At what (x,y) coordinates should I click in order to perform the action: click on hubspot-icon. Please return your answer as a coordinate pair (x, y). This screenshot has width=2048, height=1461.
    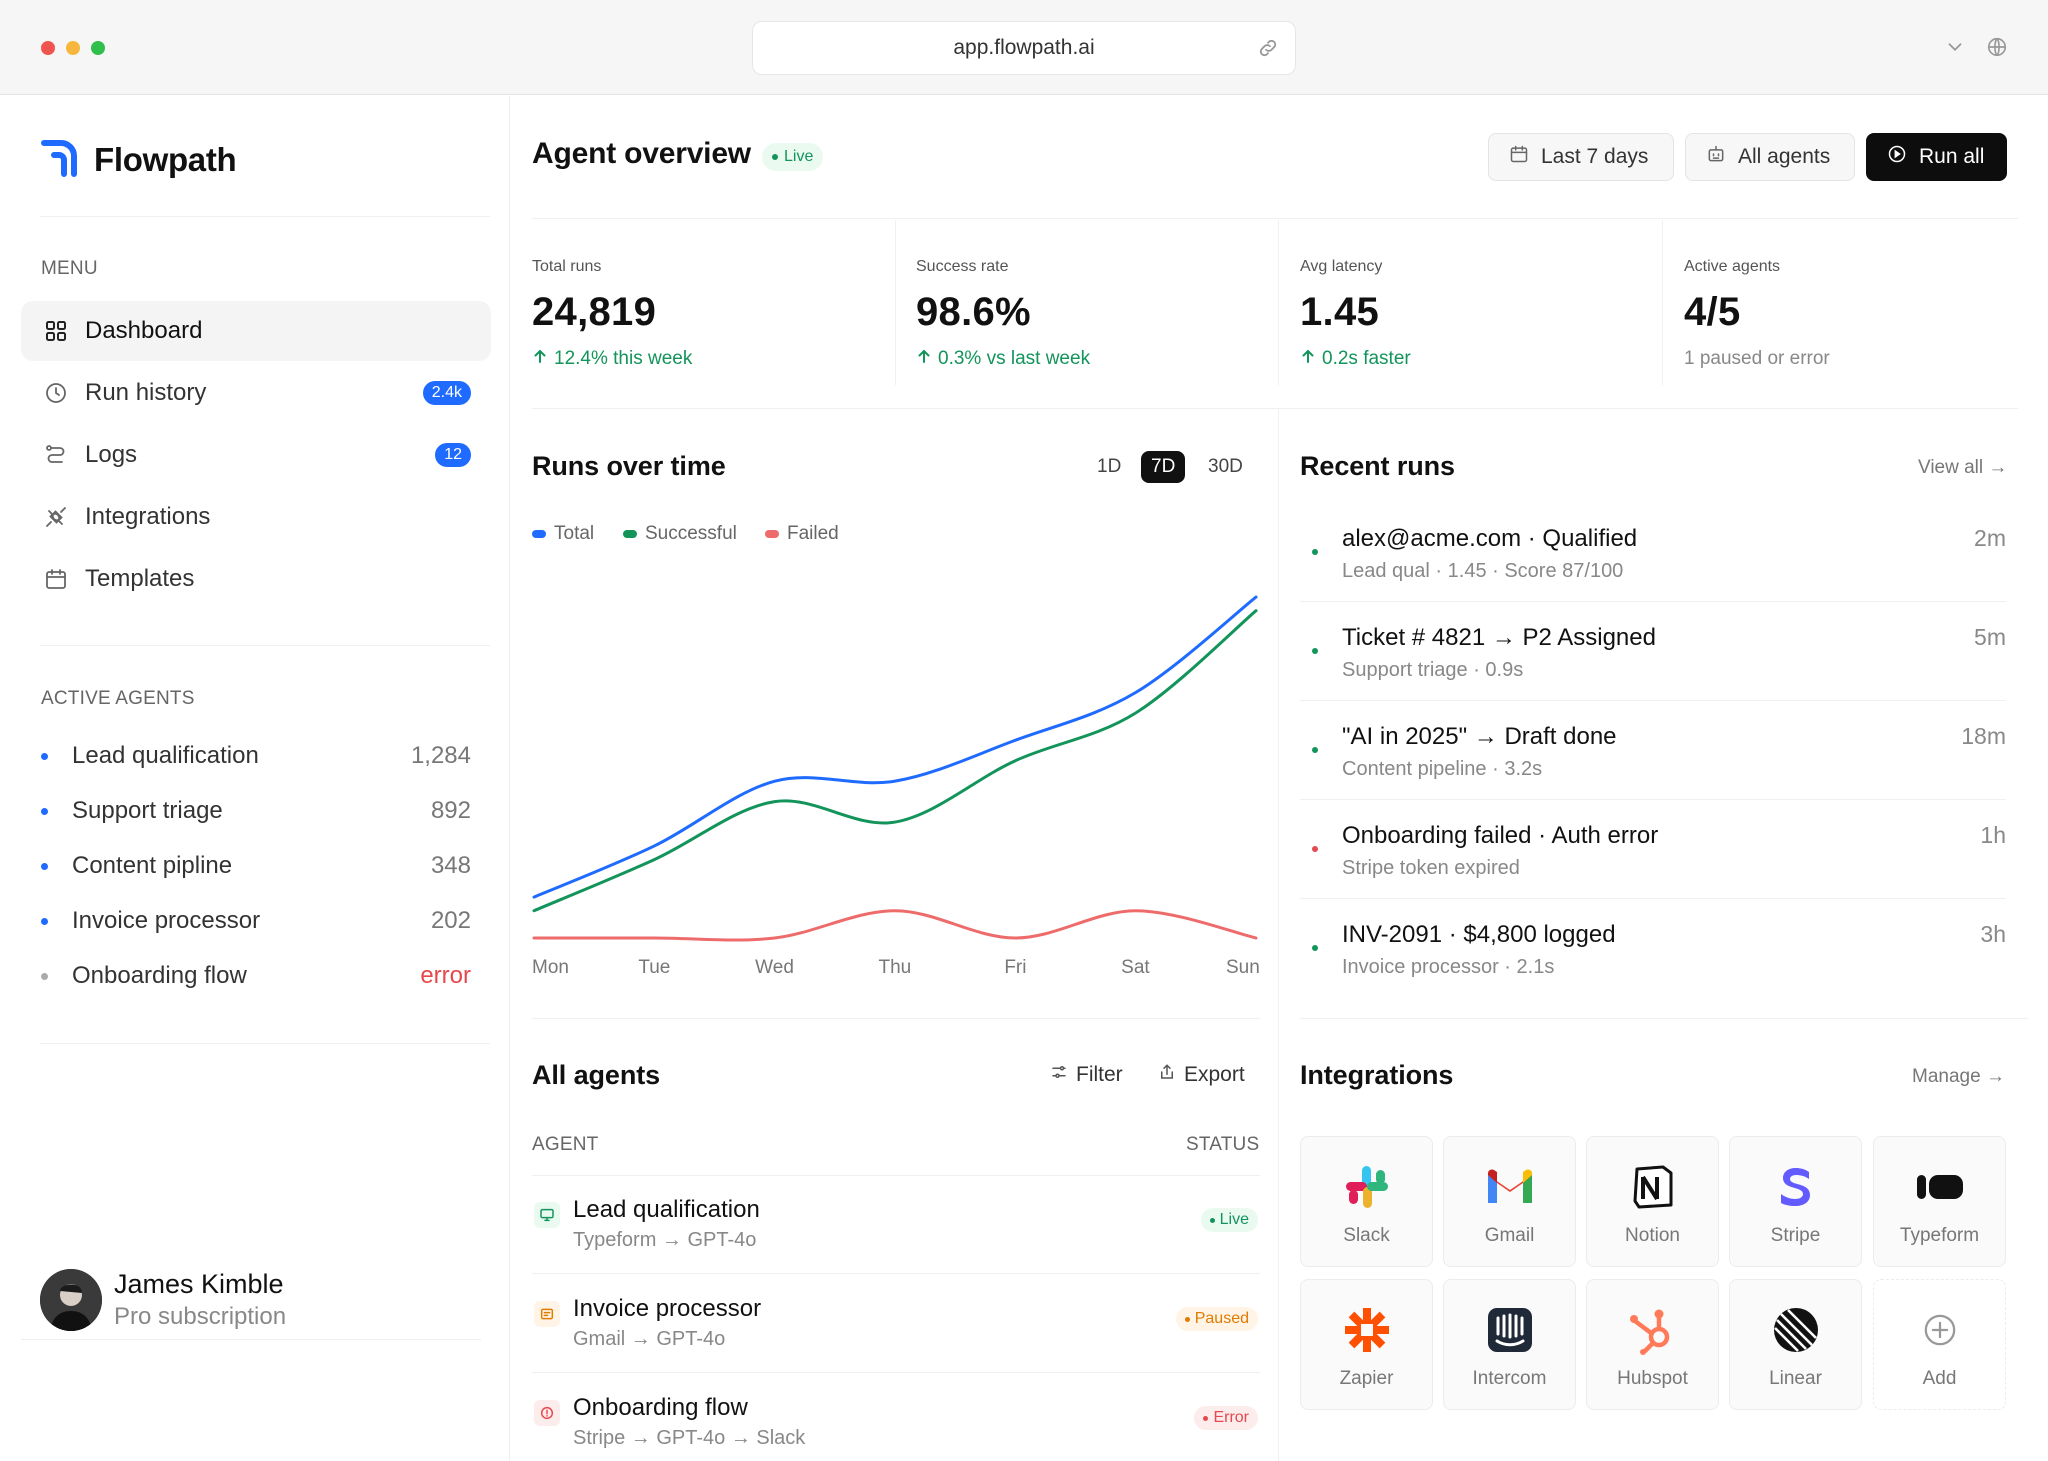
    Looking at the image, I should click on (1652, 1330).